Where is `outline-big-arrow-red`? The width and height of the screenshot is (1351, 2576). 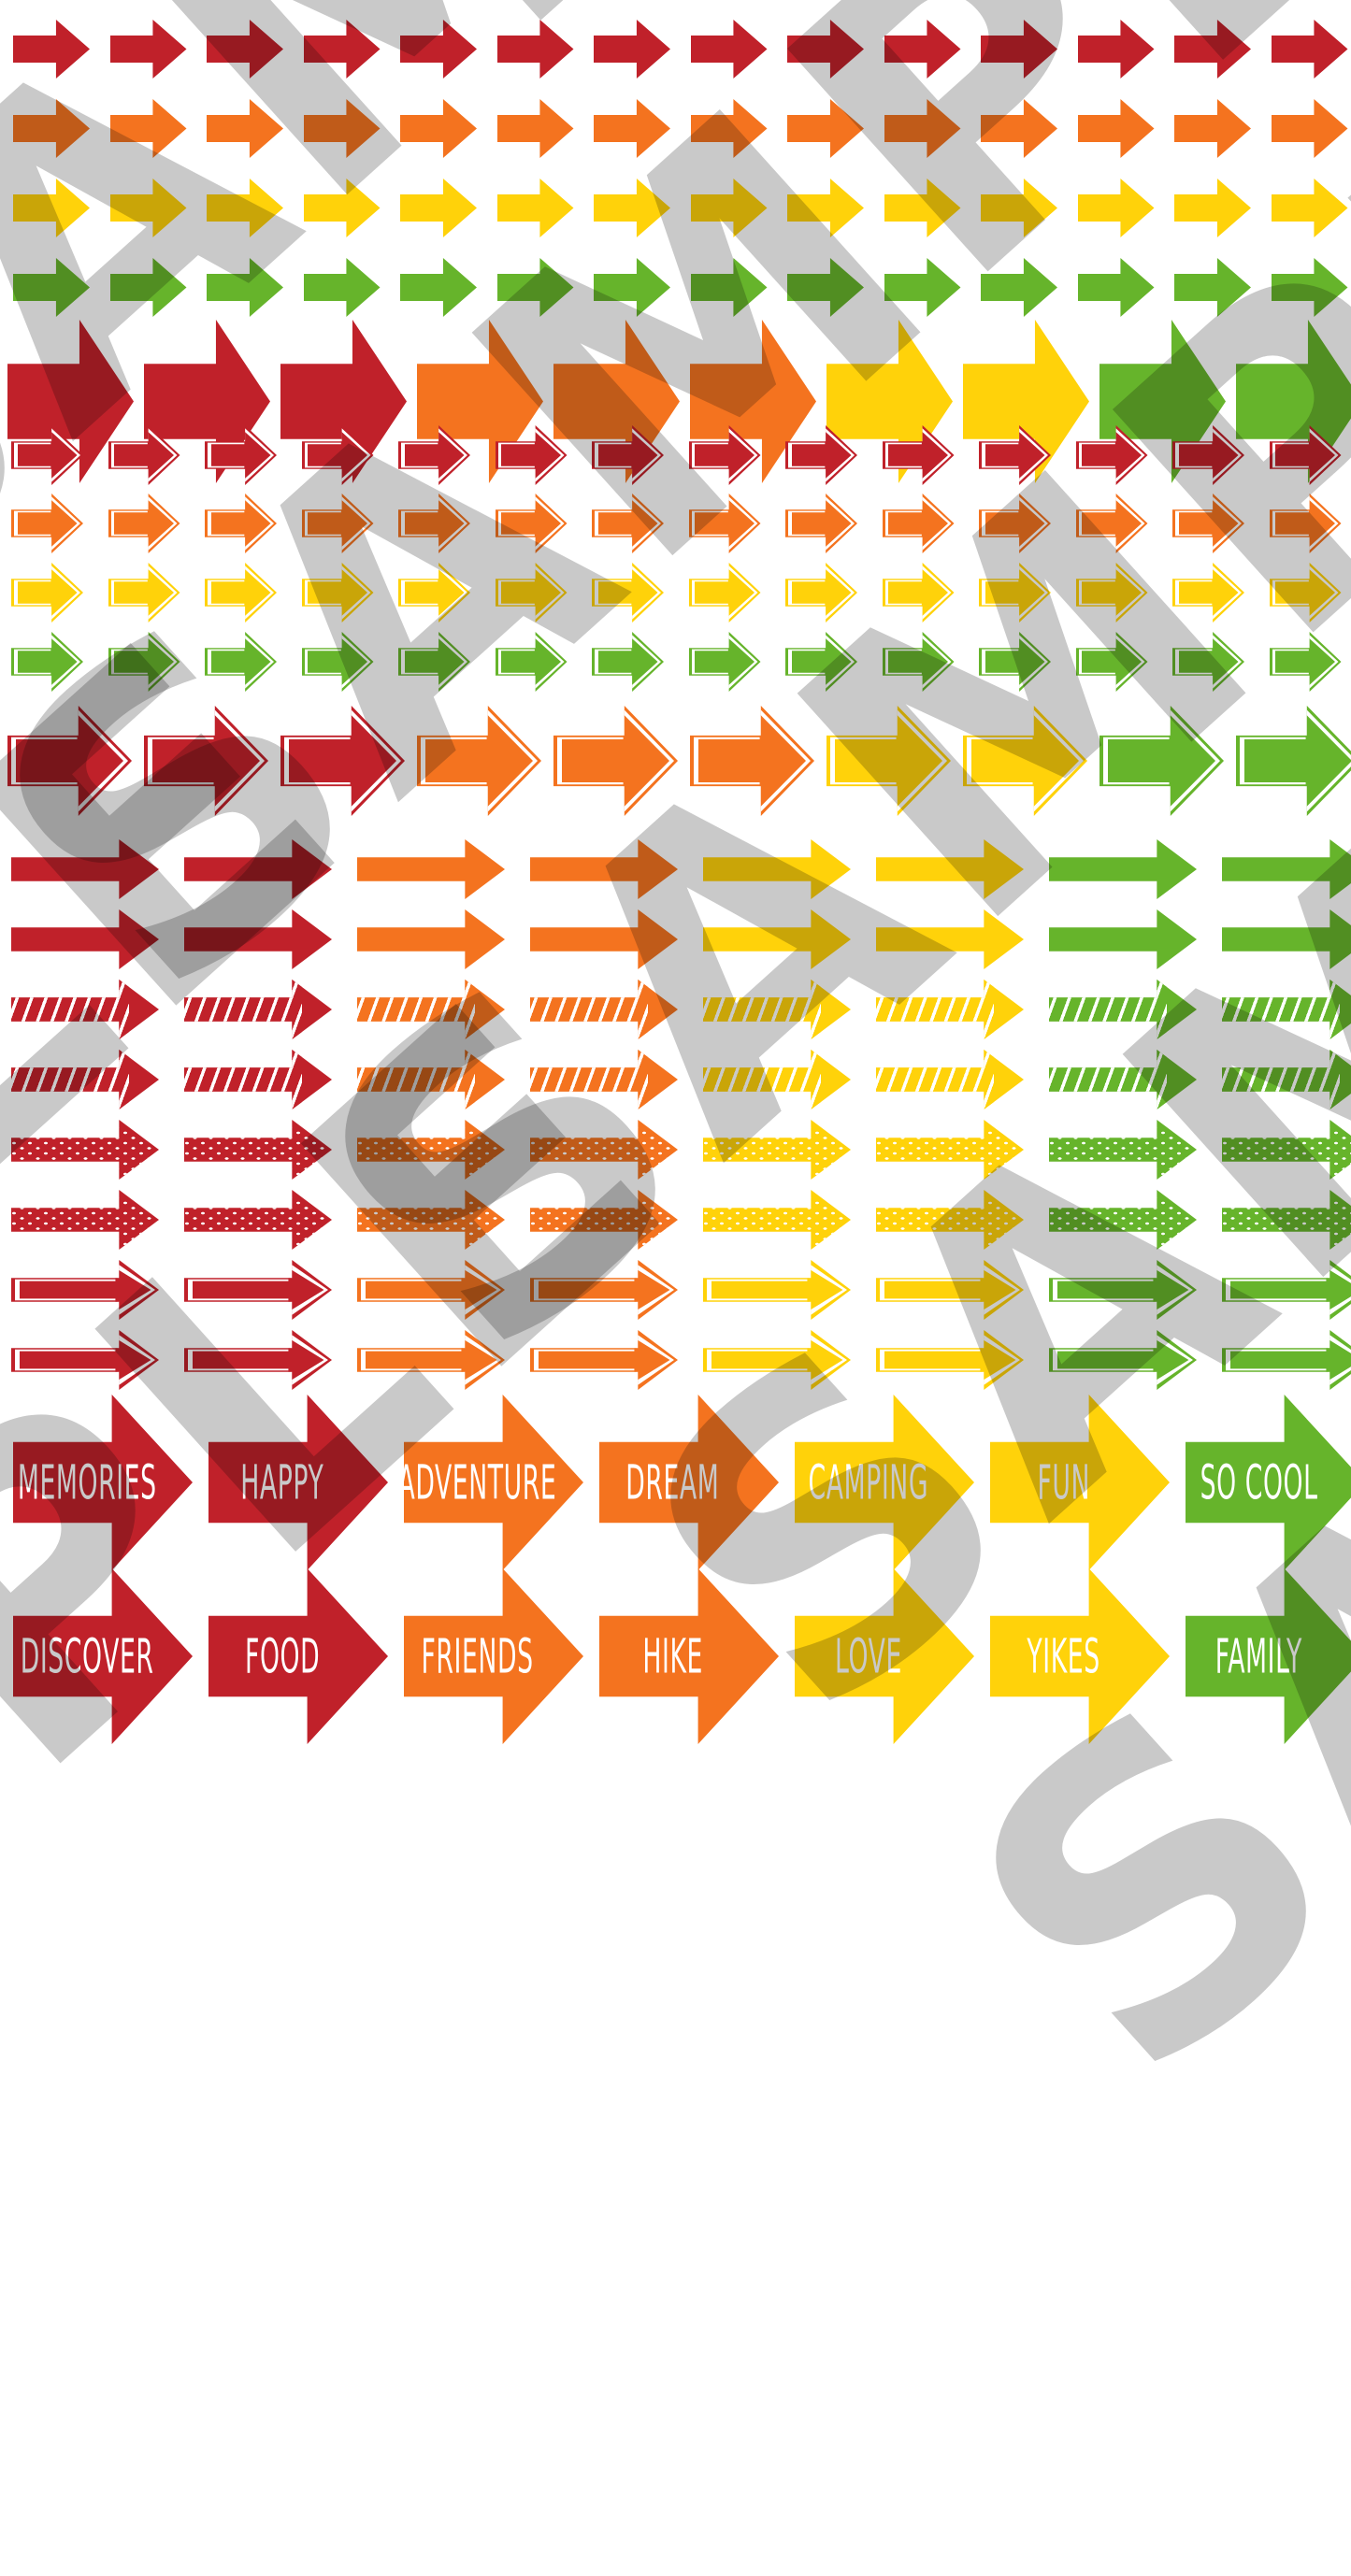 outline-big-arrow-red is located at coordinates (69, 761).